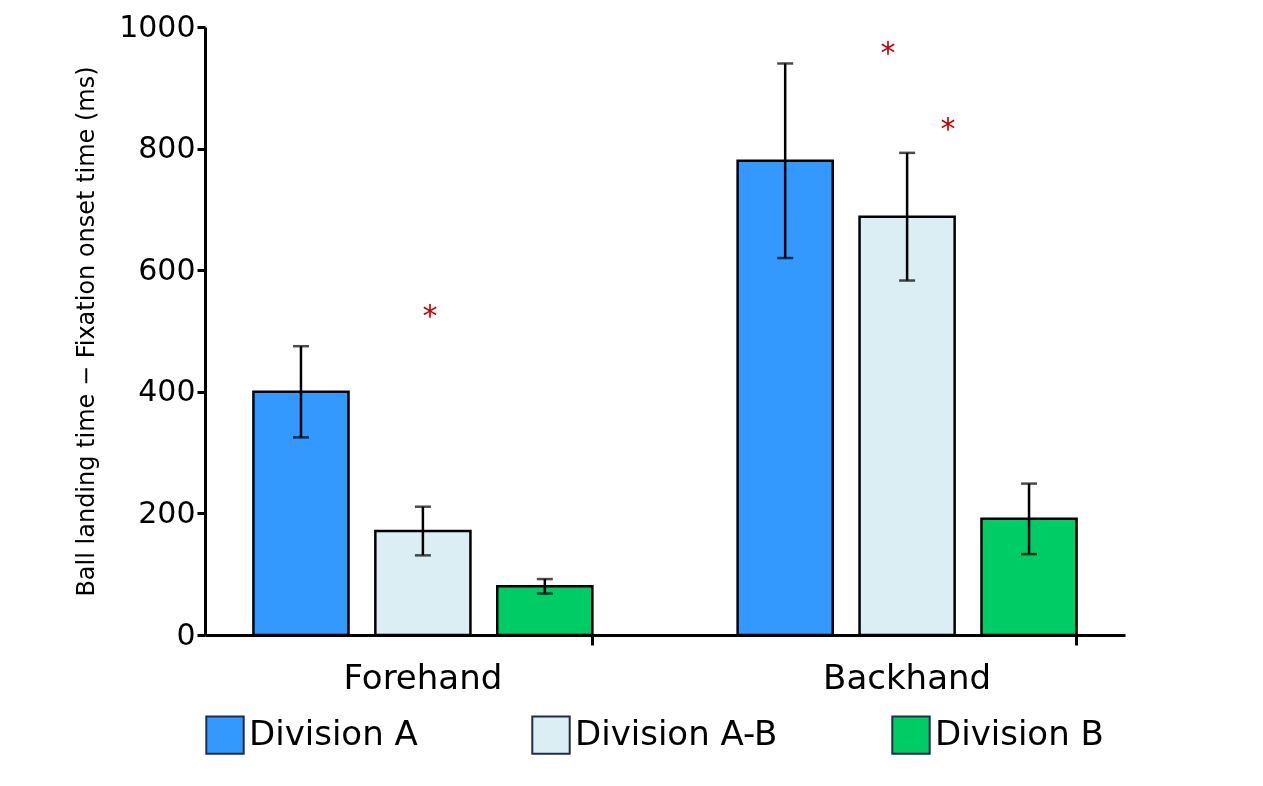  What do you see at coordinates (333, 733) in the screenshot?
I see `legend-label: Division A` at bounding box center [333, 733].